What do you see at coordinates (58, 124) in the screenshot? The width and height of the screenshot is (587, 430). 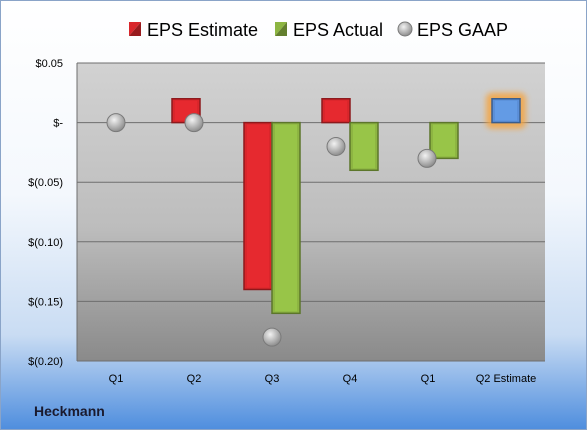 I see `y-tick-label: $-` at bounding box center [58, 124].